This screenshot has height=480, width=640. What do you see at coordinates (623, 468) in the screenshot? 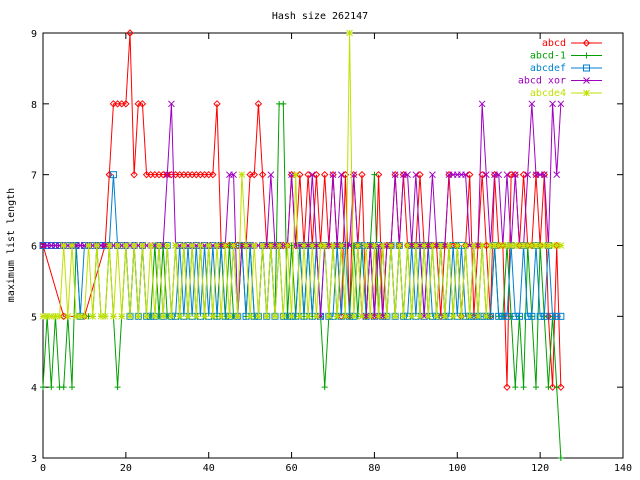
I see `x-tick-label: 140` at bounding box center [623, 468].